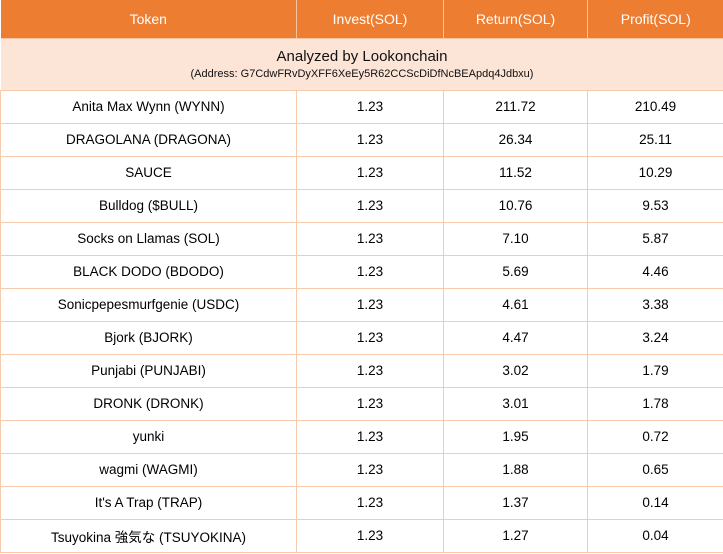 The width and height of the screenshot is (723, 554). Describe the element at coordinates (148, 403) in the screenshot. I see `token-cell: DRONK (DRONK)` at that location.